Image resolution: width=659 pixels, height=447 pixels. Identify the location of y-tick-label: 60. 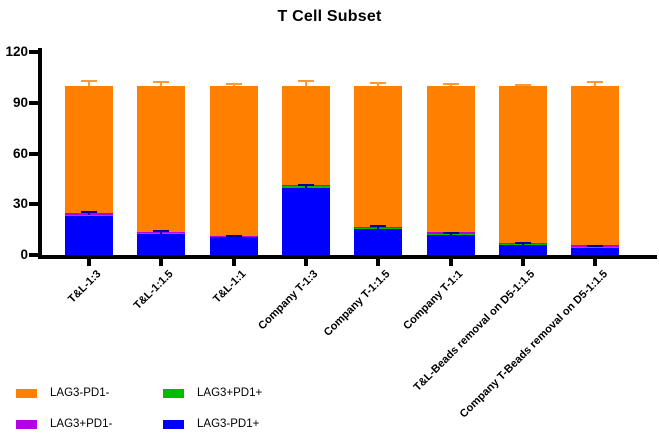
(20, 153).